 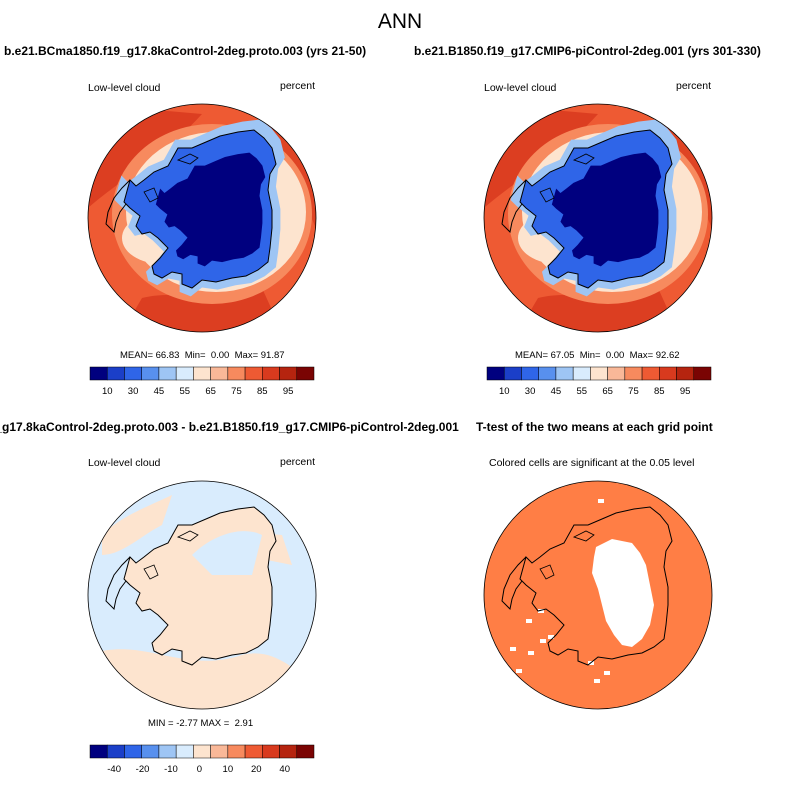 What do you see at coordinates (520, 88) in the screenshot?
I see `panel-2-variable-label: Low-level cloud` at bounding box center [520, 88].